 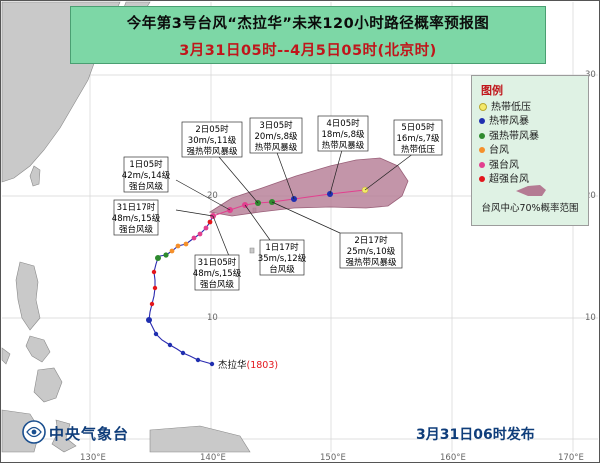 I want to click on luzon-land, so click(x=28, y=296).